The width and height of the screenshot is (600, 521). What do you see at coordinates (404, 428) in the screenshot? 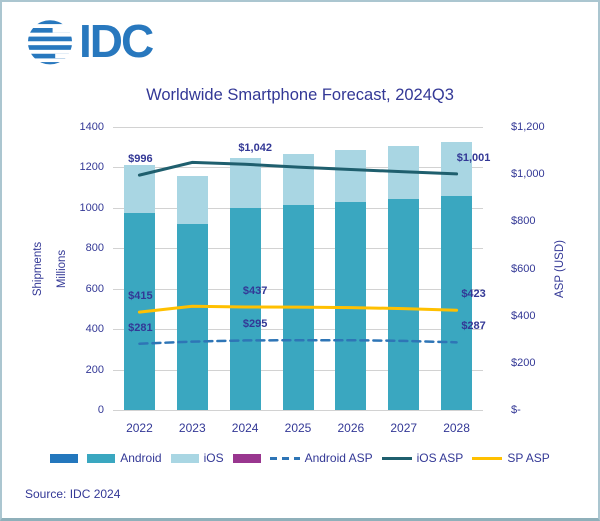
I see `x-axis-tick: 2027` at bounding box center [404, 428].